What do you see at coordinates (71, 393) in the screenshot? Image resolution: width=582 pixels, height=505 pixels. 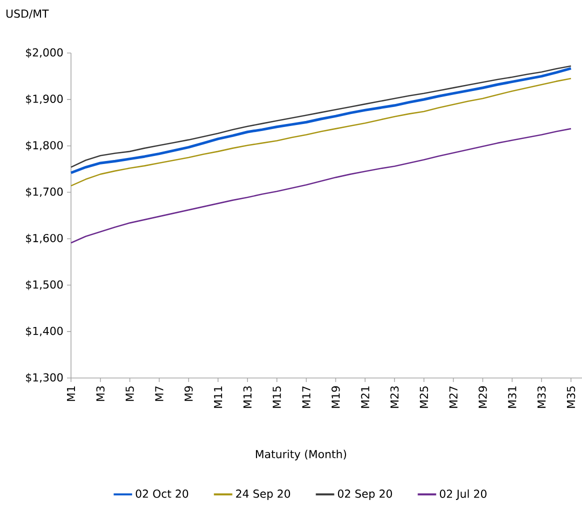 I see `x-tick-label: M1` at bounding box center [71, 393].